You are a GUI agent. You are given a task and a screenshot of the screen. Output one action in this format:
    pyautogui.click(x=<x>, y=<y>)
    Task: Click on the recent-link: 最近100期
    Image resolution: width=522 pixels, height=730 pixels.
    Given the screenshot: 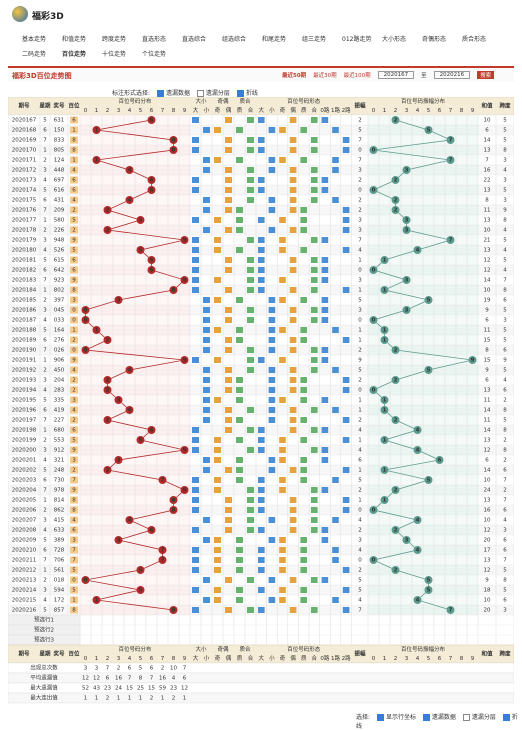 What is the action you would take?
    pyautogui.click(x=357, y=76)
    